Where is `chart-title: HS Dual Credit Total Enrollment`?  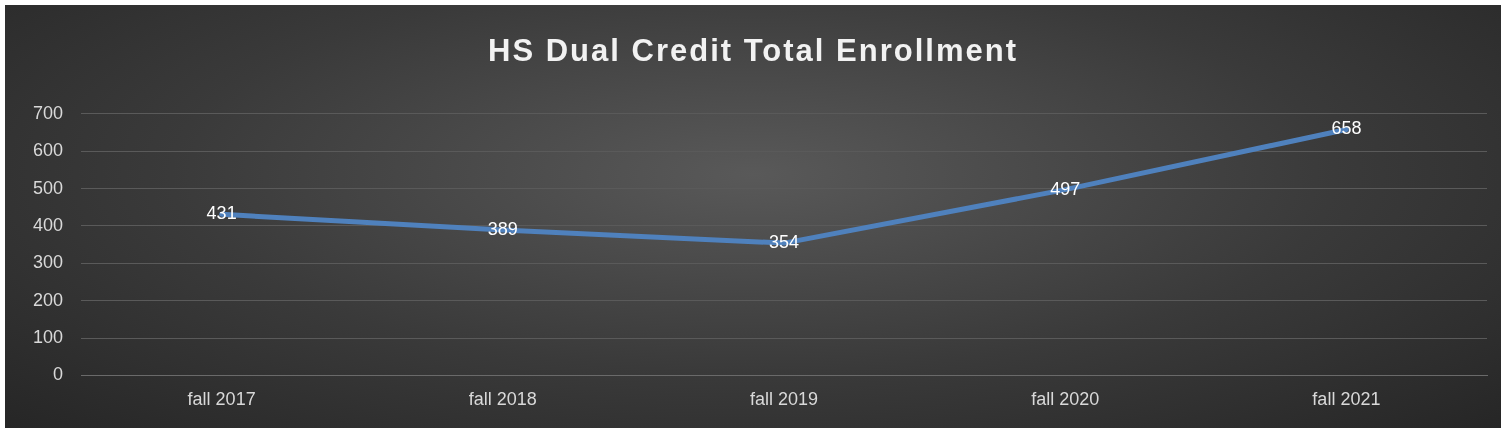 chart-title: HS Dual Credit Total Enrollment is located at coordinates (753, 51).